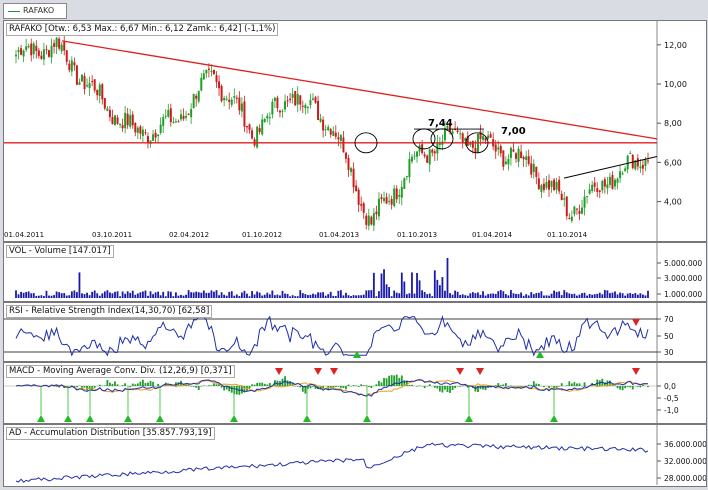  What do you see at coordinates (38, 10) in the screenshot?
I see `legend-label: RAFAKO` at bounding box center [38, 10].